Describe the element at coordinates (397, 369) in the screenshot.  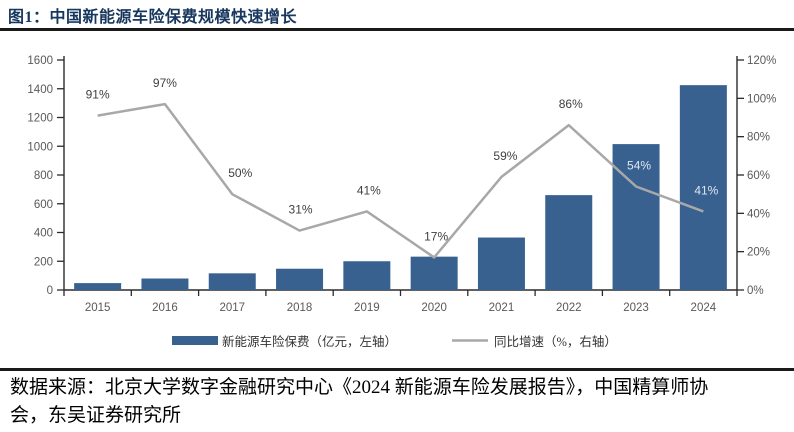
I see `footer-divider` at that location.